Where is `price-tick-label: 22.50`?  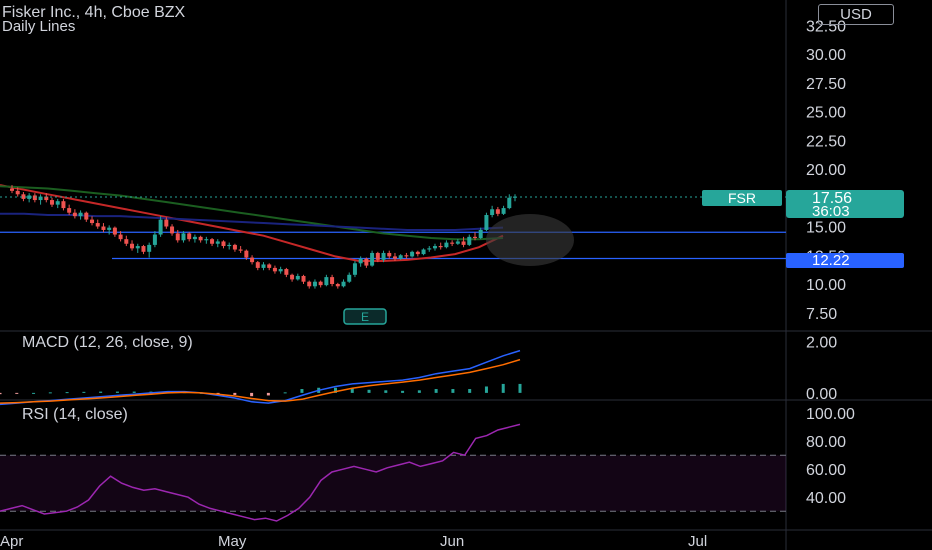 price-tick-label: 22.50 is located at coordinates (826, 141).